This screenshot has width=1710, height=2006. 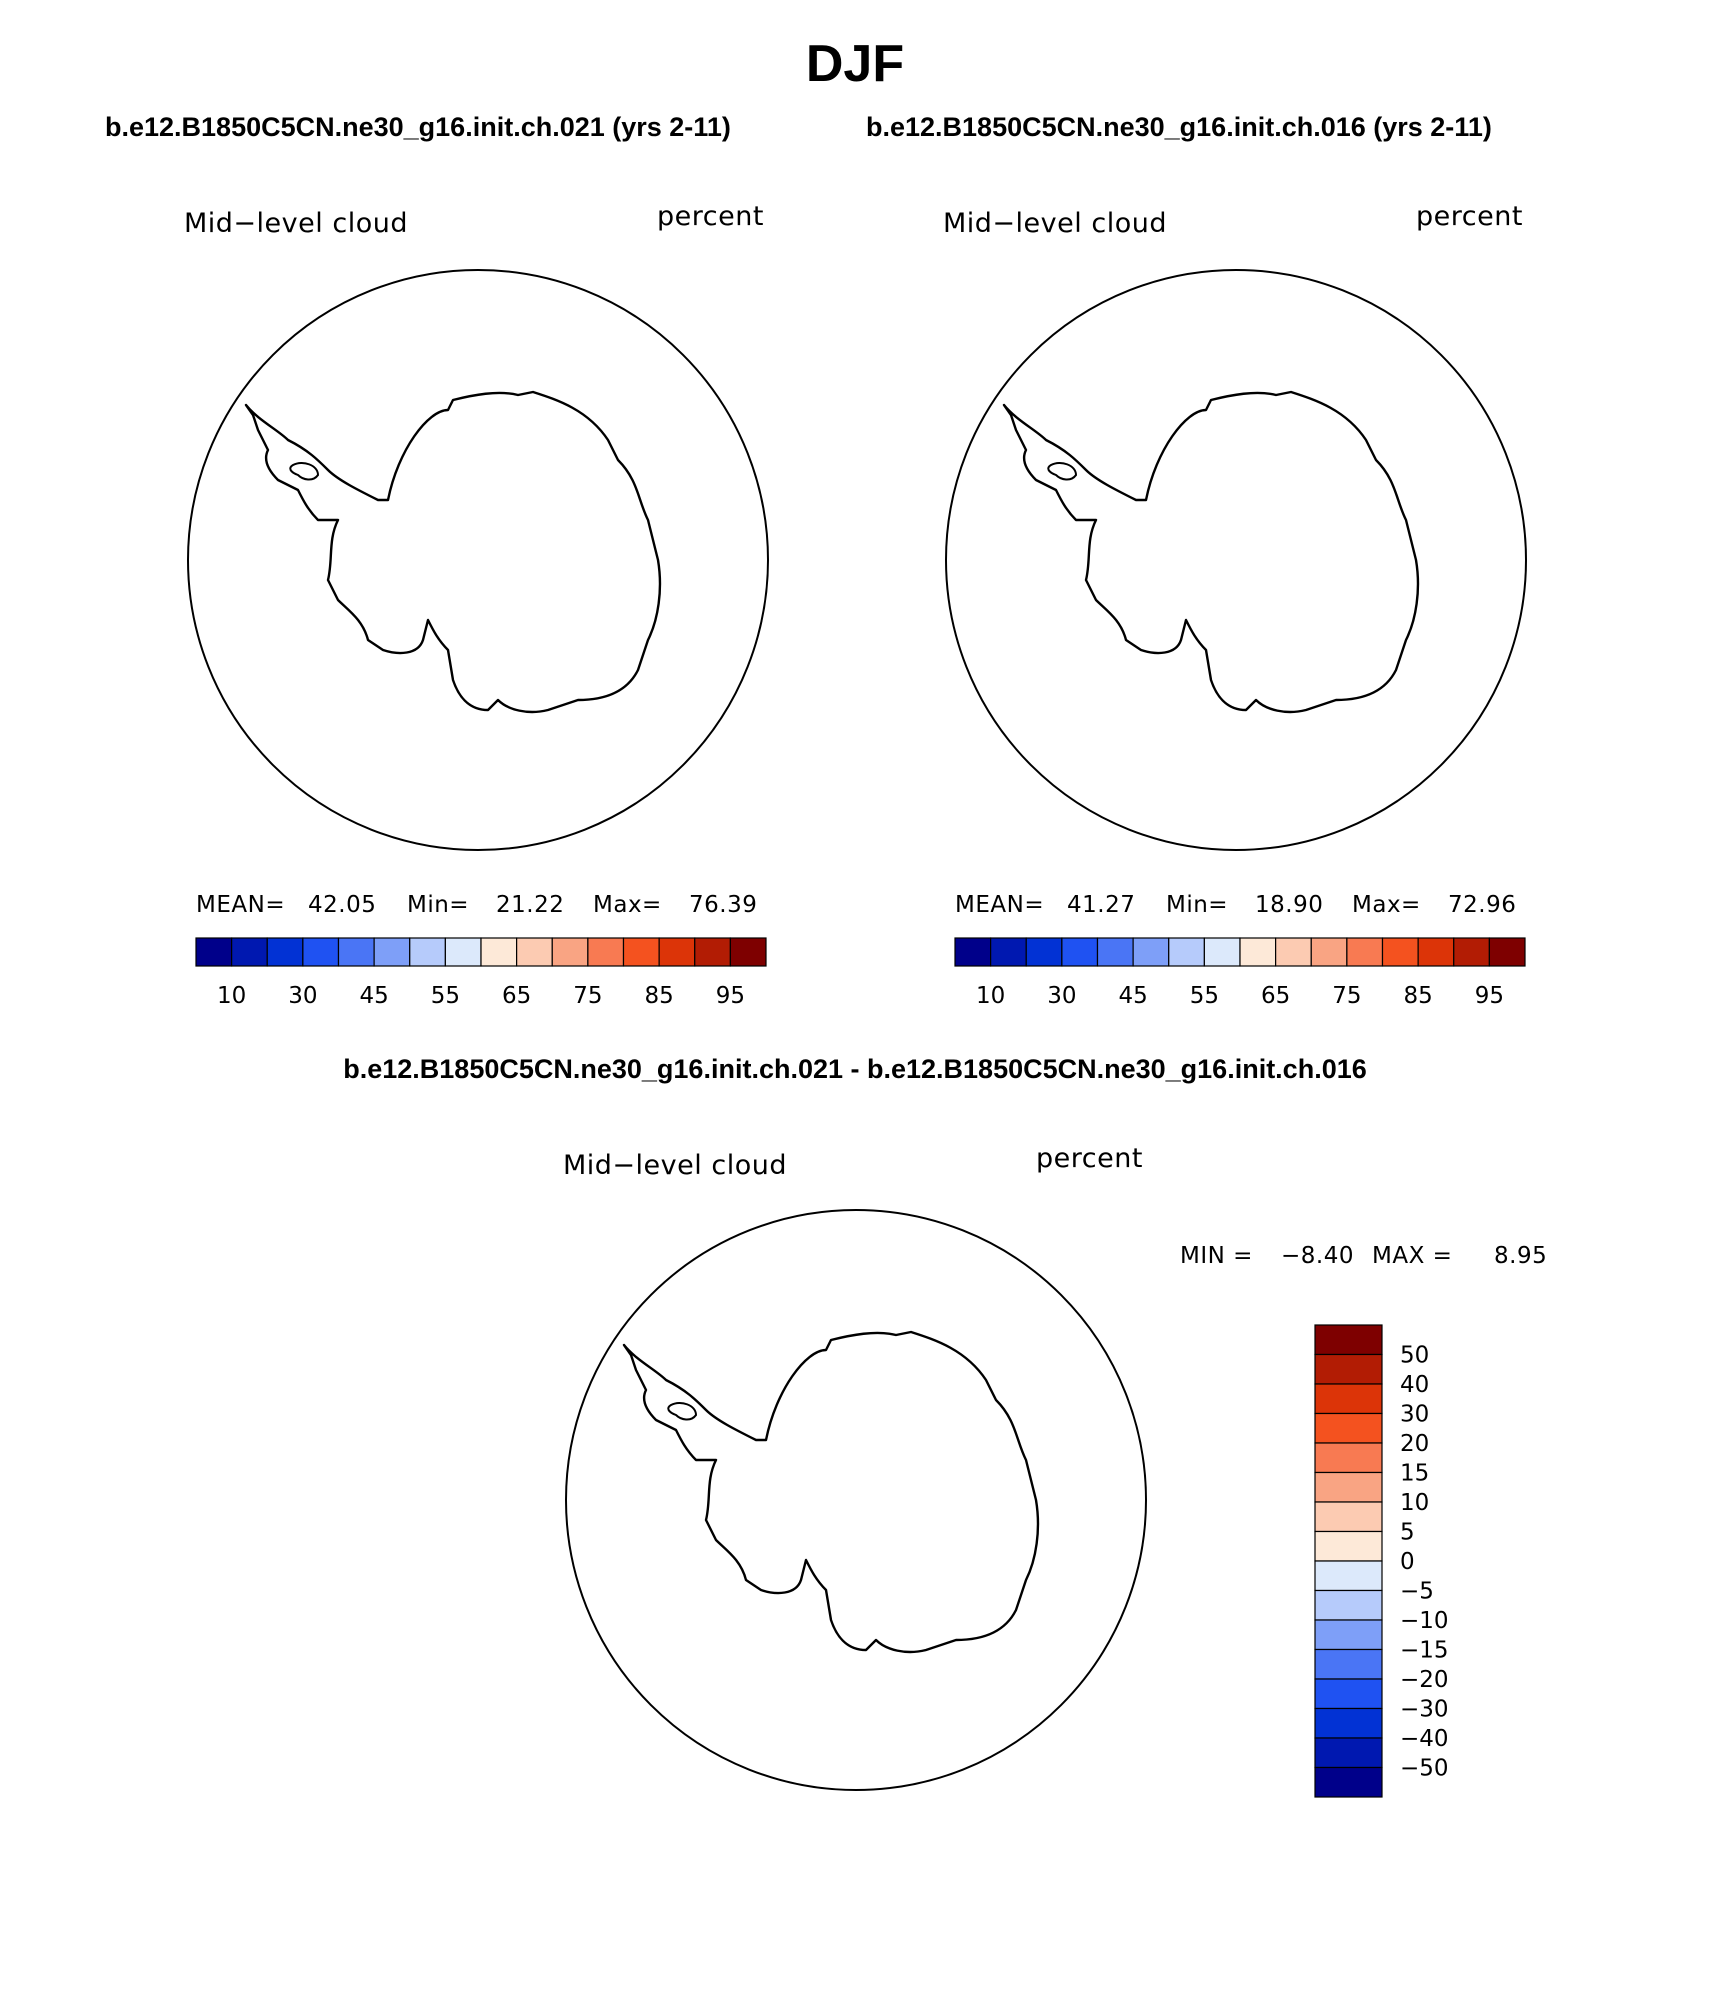 What do you see at coordinates (231, 996) in the screenshot?
I see `panel-1-colorbar-tick-label: 10` at bounding box center [231, 996].